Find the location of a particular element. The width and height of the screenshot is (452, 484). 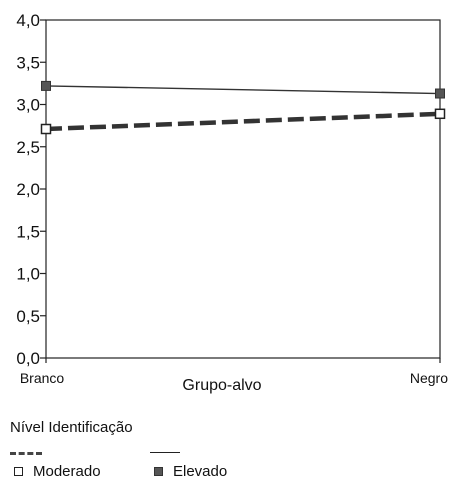

y-tick-label: 1,0 is located at coordinates (28, 274).